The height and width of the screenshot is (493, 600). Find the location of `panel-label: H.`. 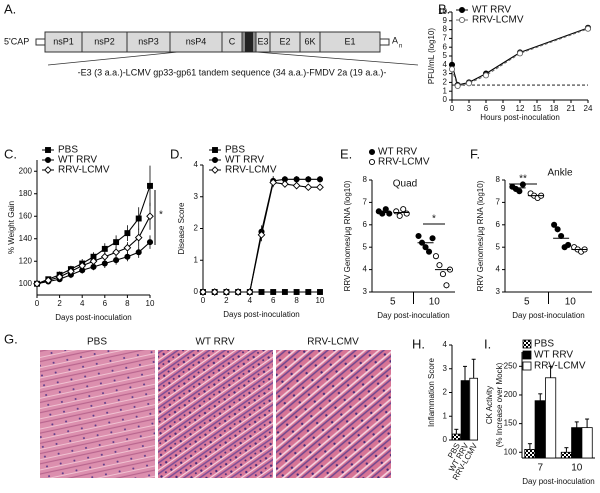

panel-label: H. is located at coordinates (418, 343).